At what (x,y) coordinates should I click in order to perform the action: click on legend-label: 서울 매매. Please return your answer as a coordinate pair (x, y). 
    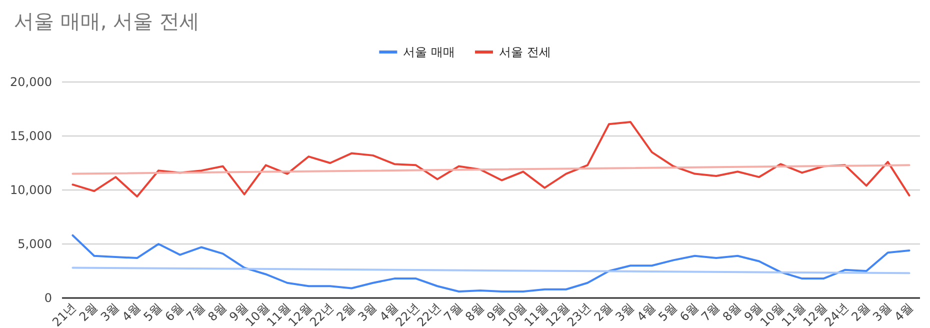
    Looking at the image, I should click on (429, 52).